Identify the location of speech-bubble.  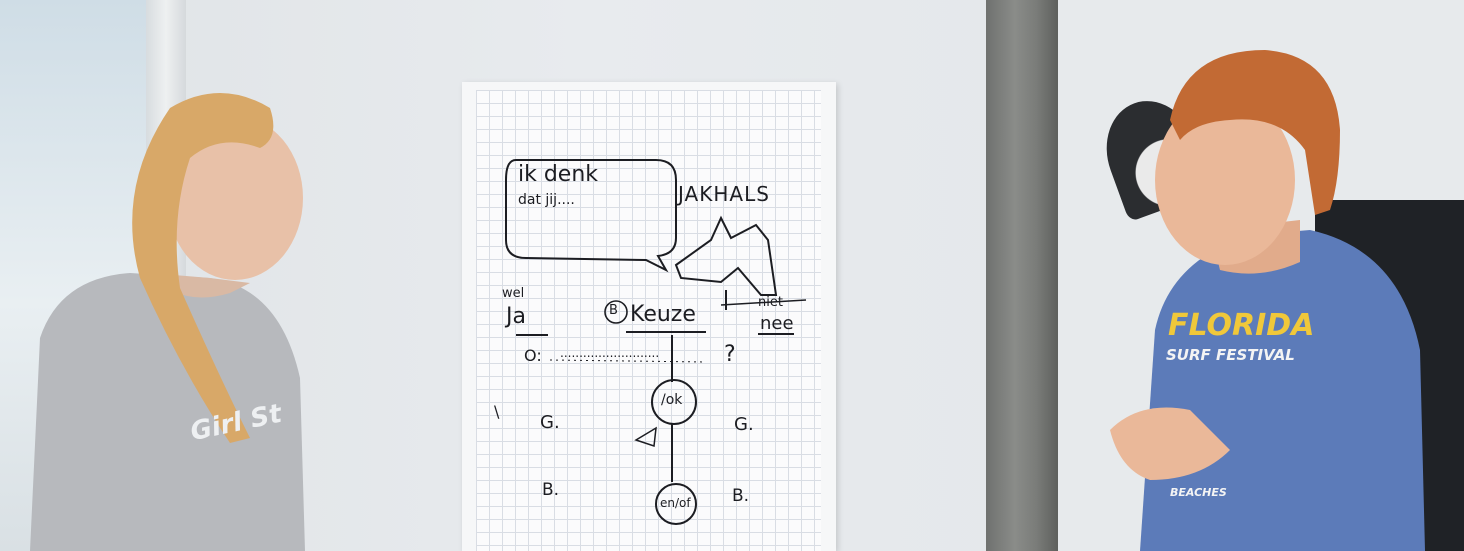
(591, 216).